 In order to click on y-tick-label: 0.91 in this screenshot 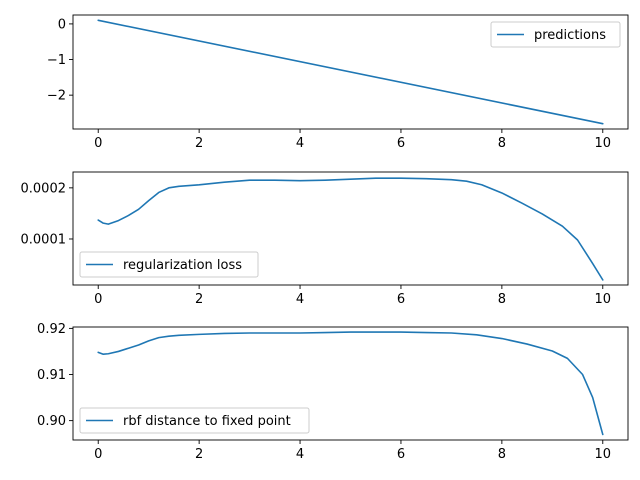, I will do `click(51, 375)`.